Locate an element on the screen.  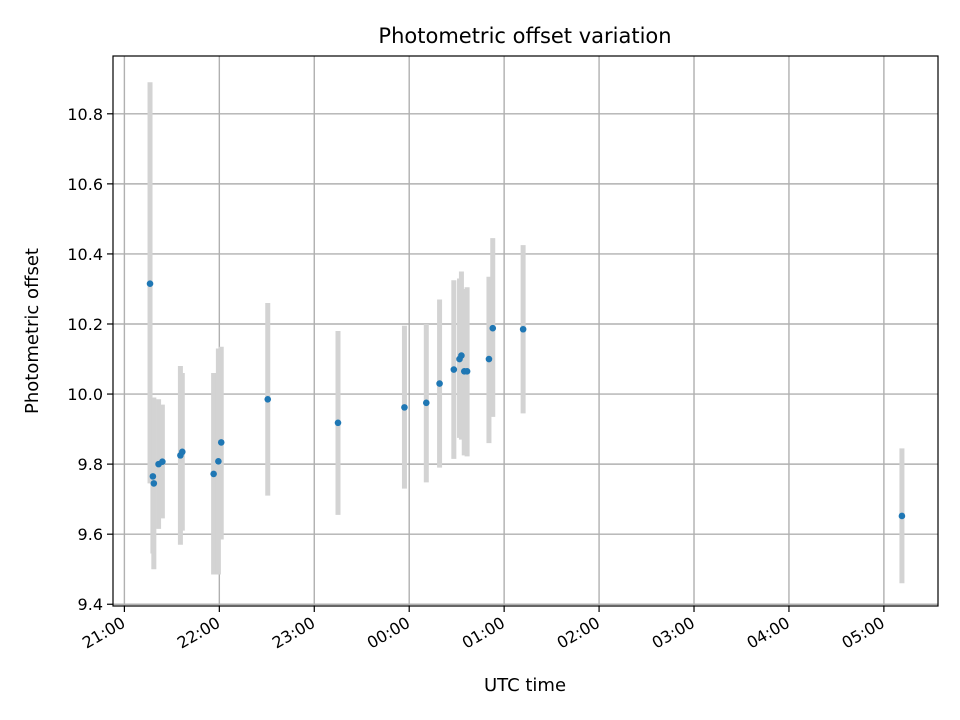
y-tick-label: 9.4 is located at coordinates (90, 604).